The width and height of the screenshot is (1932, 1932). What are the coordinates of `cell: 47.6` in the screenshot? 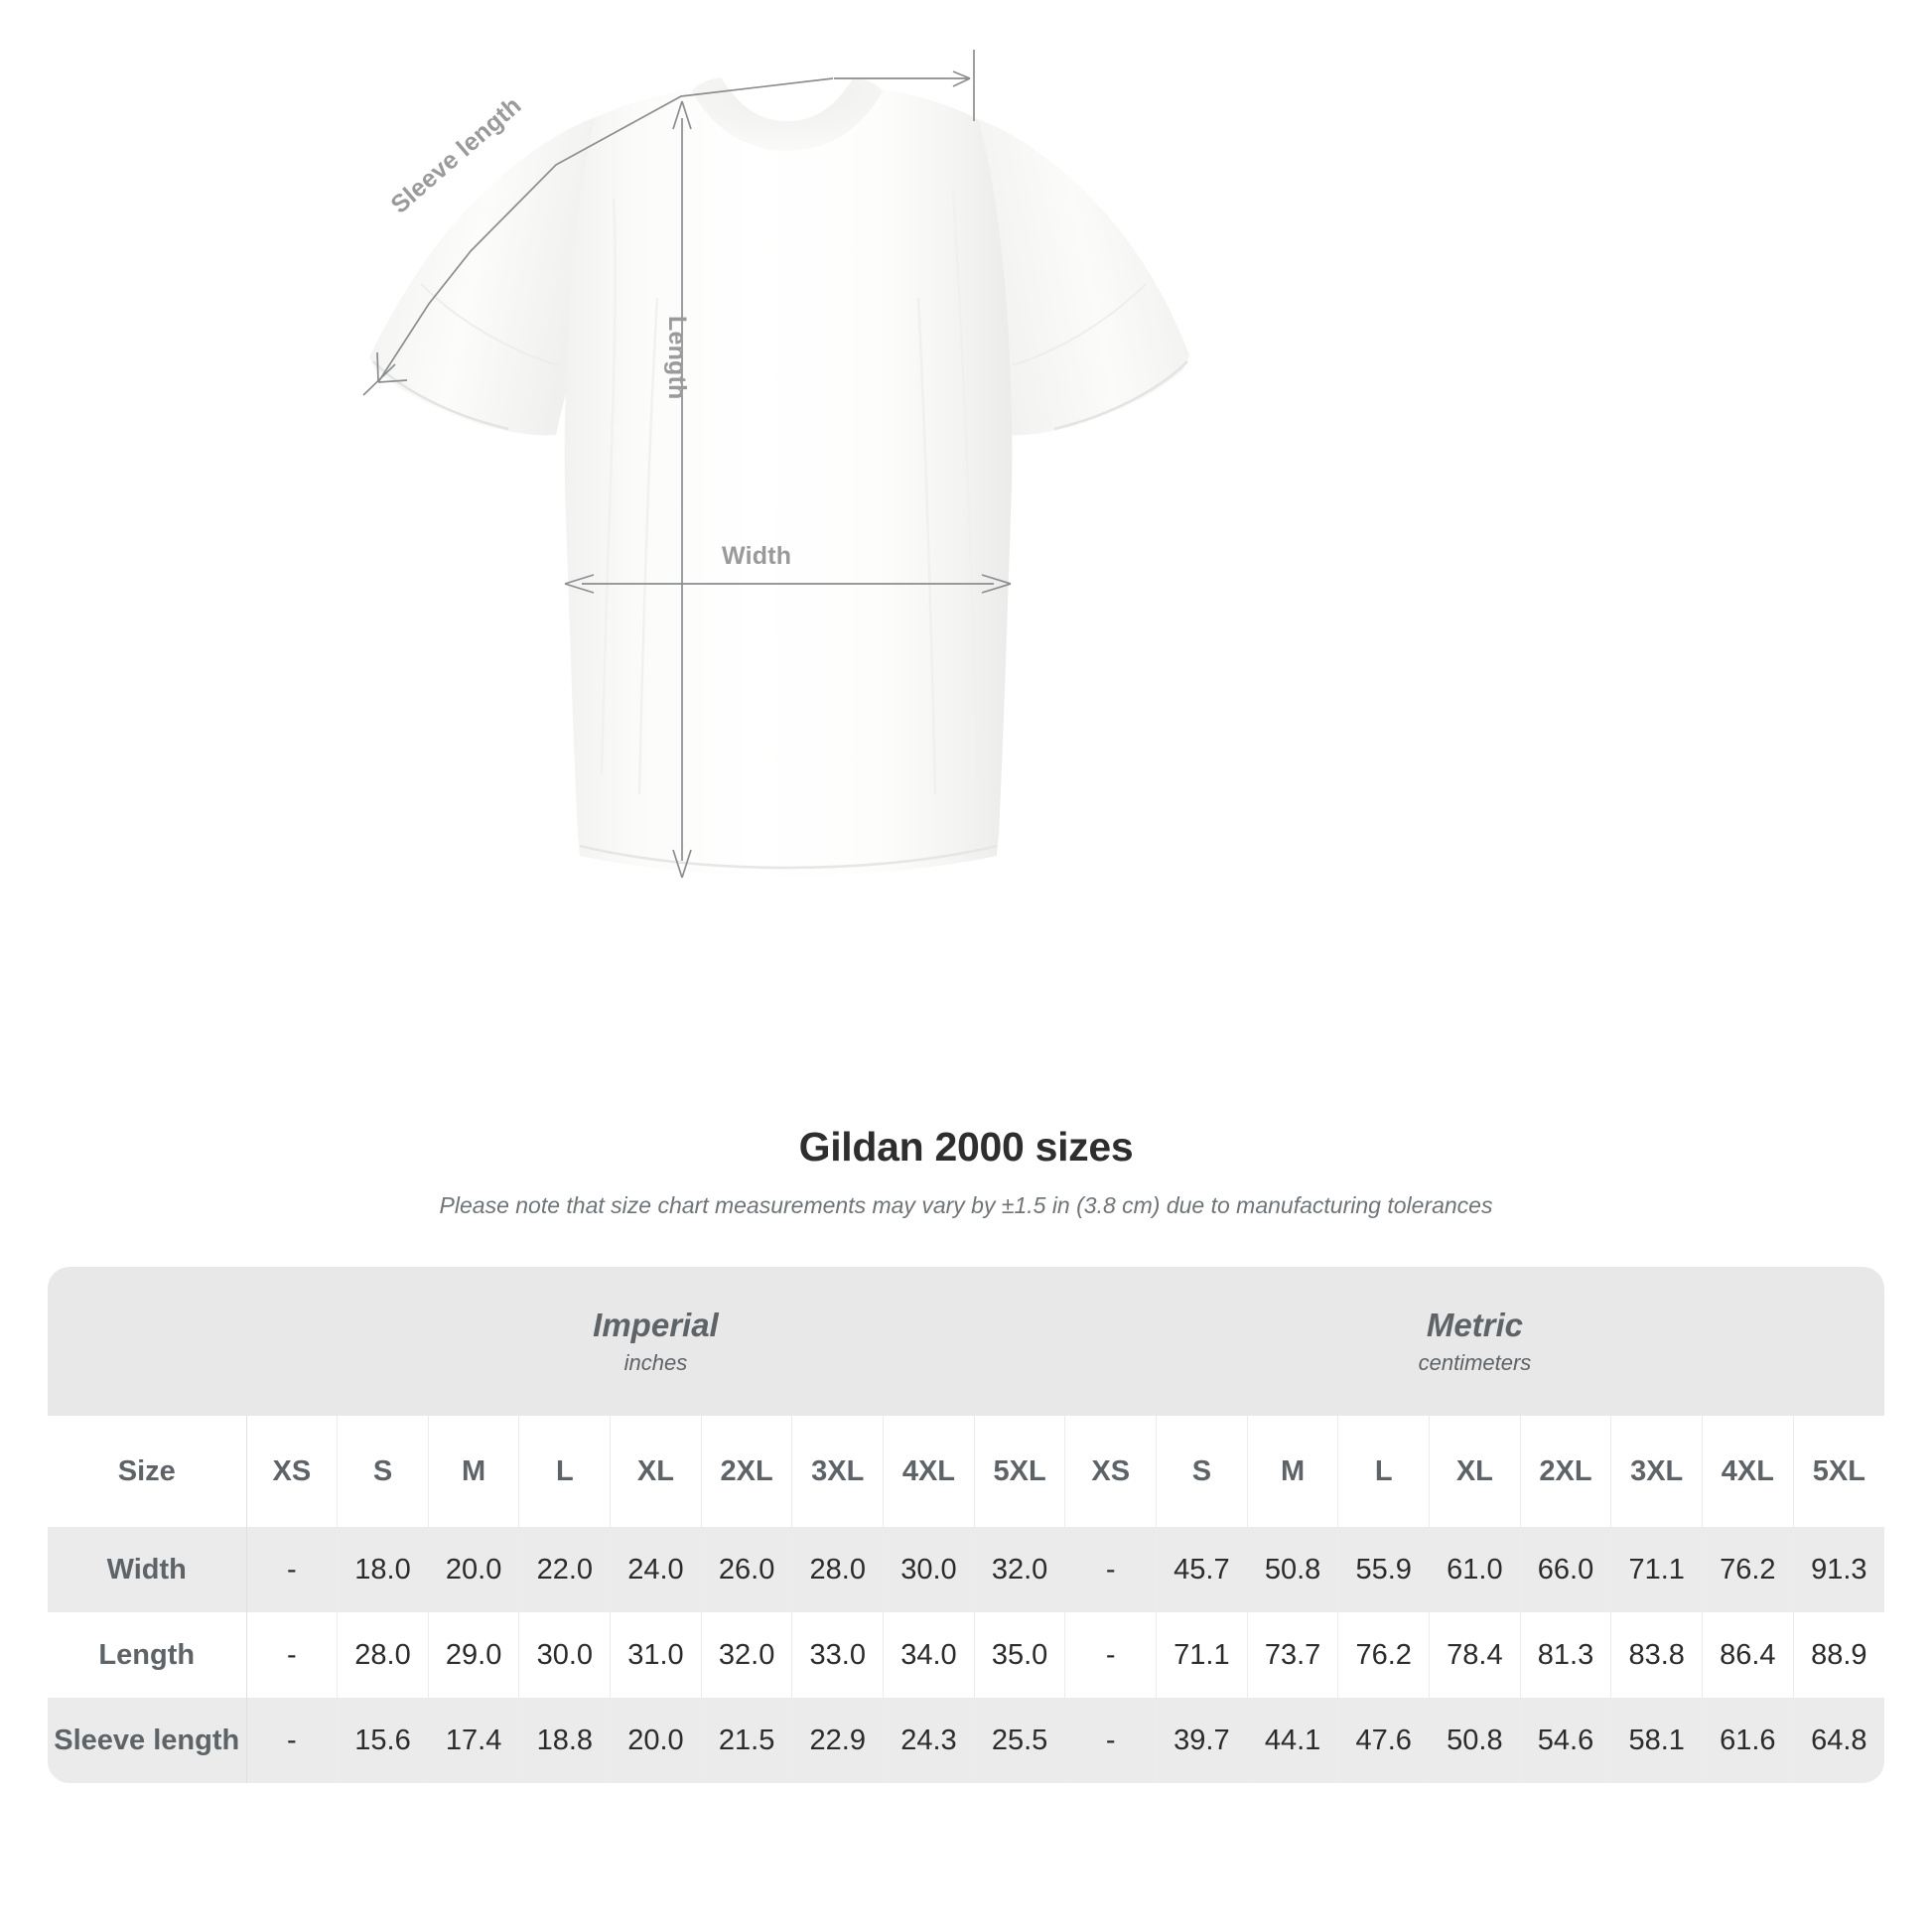 It's located at (1384, 1741).